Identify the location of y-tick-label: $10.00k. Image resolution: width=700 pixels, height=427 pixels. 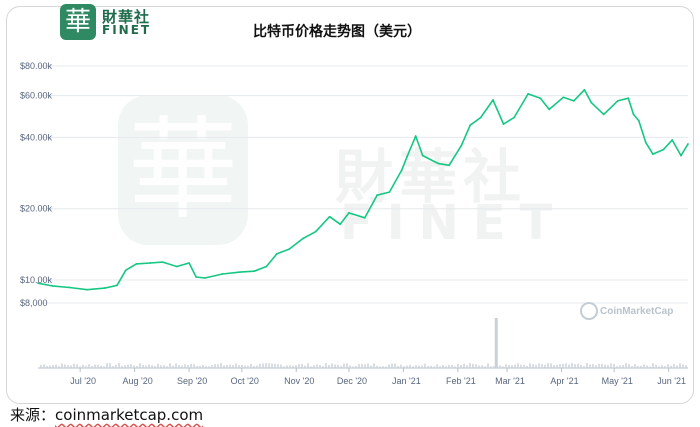
(36, 280).